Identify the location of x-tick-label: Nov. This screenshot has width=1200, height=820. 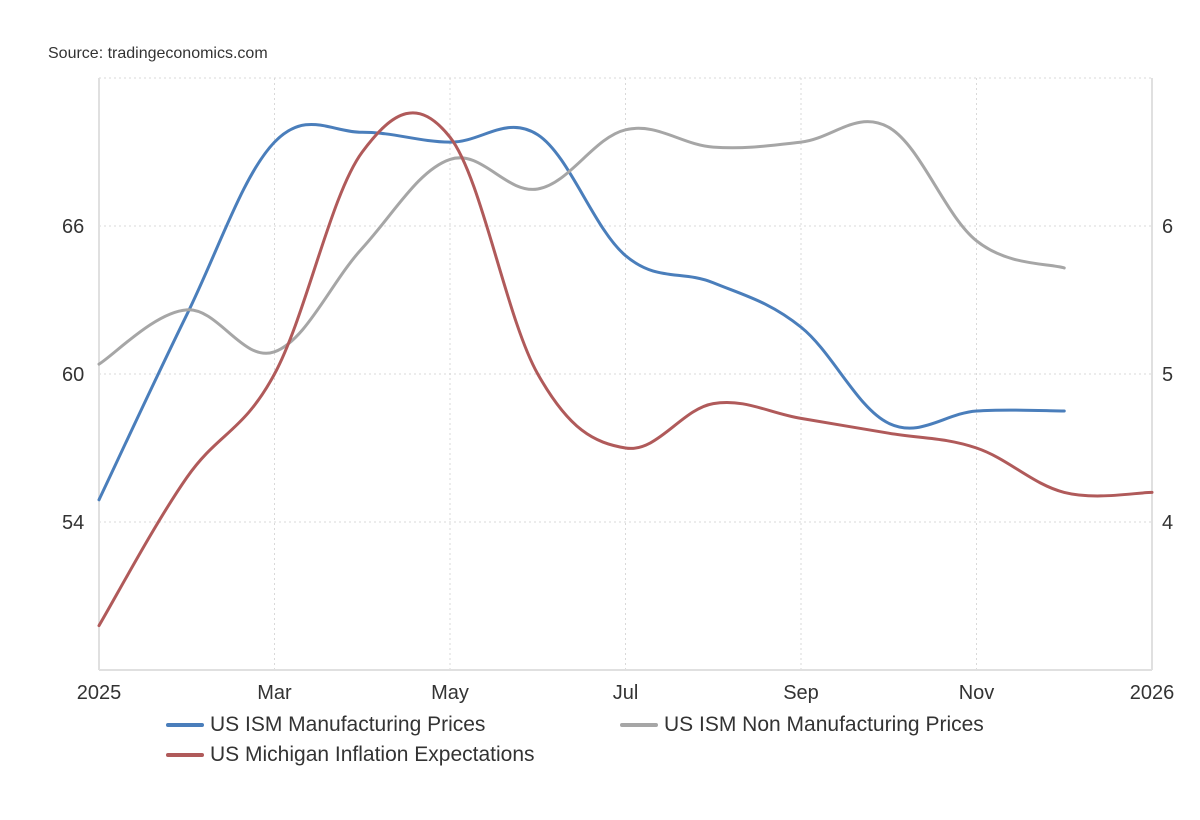
(977, 693).